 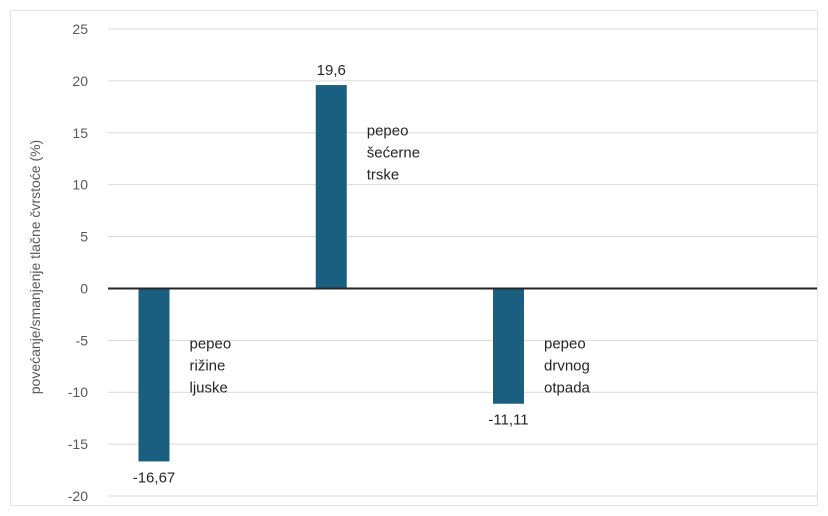 What do you see at coordinates (383, 174) in the screenshot?
I see `category-label-line: trske` at bounding box center [383, 174].